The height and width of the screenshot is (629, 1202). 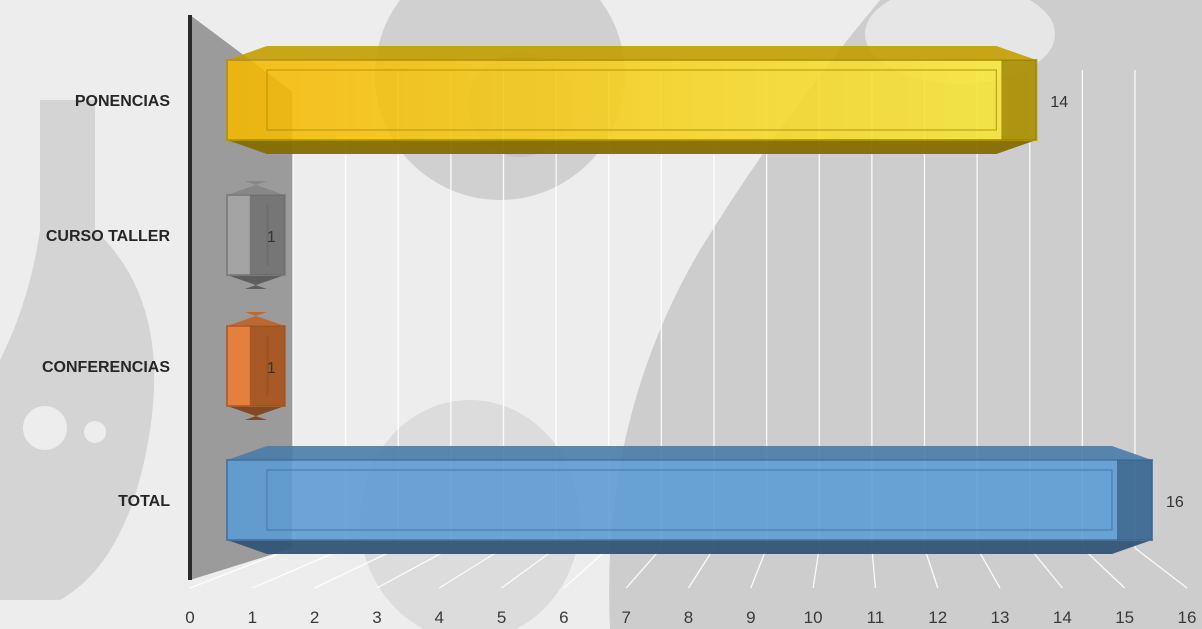 What do you see at coordinates (439, 617) in the screenshot?
I see `x-tick-label: 4` at bounding box center [439, 617].